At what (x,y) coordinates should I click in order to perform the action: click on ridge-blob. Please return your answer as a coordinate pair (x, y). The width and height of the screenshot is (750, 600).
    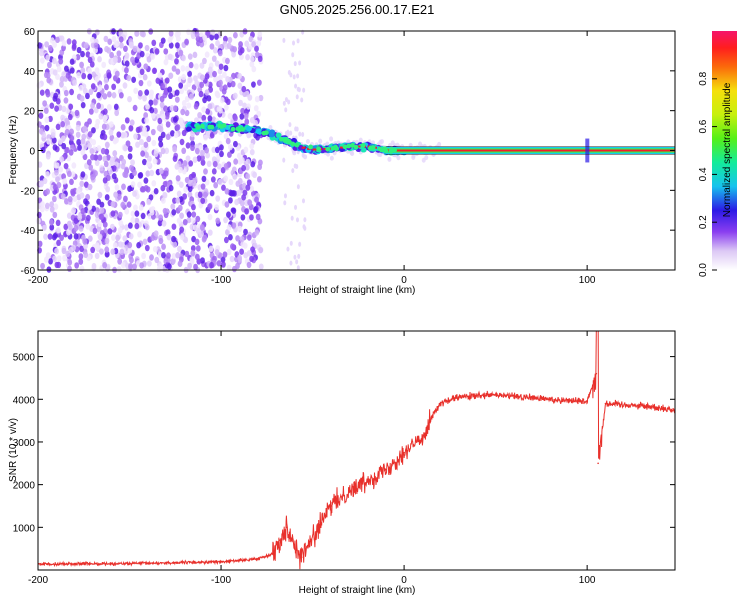
    Looking at the image, I should click on (188, 129).